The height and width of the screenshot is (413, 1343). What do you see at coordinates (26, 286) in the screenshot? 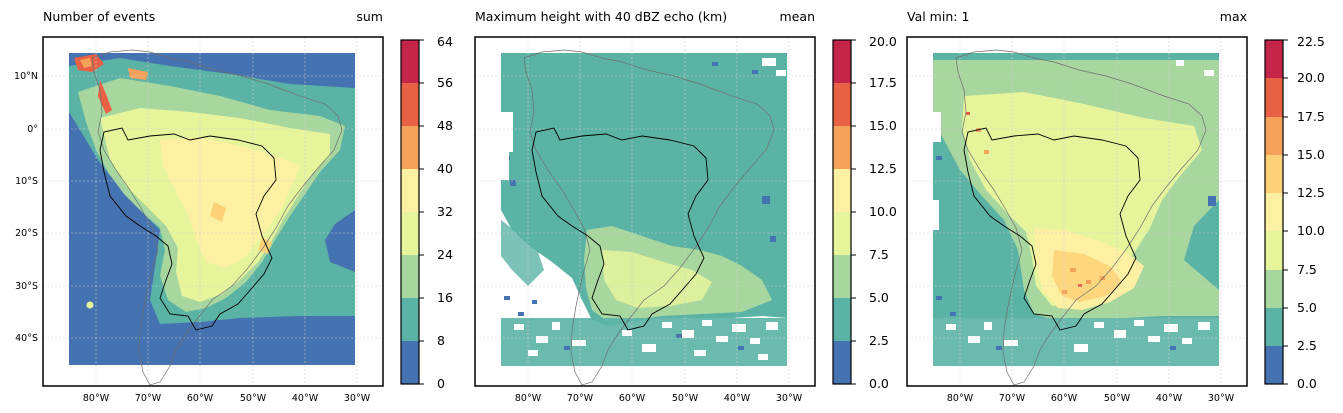
I see `lat-label: 30°S` at bounding box center [26, 286].